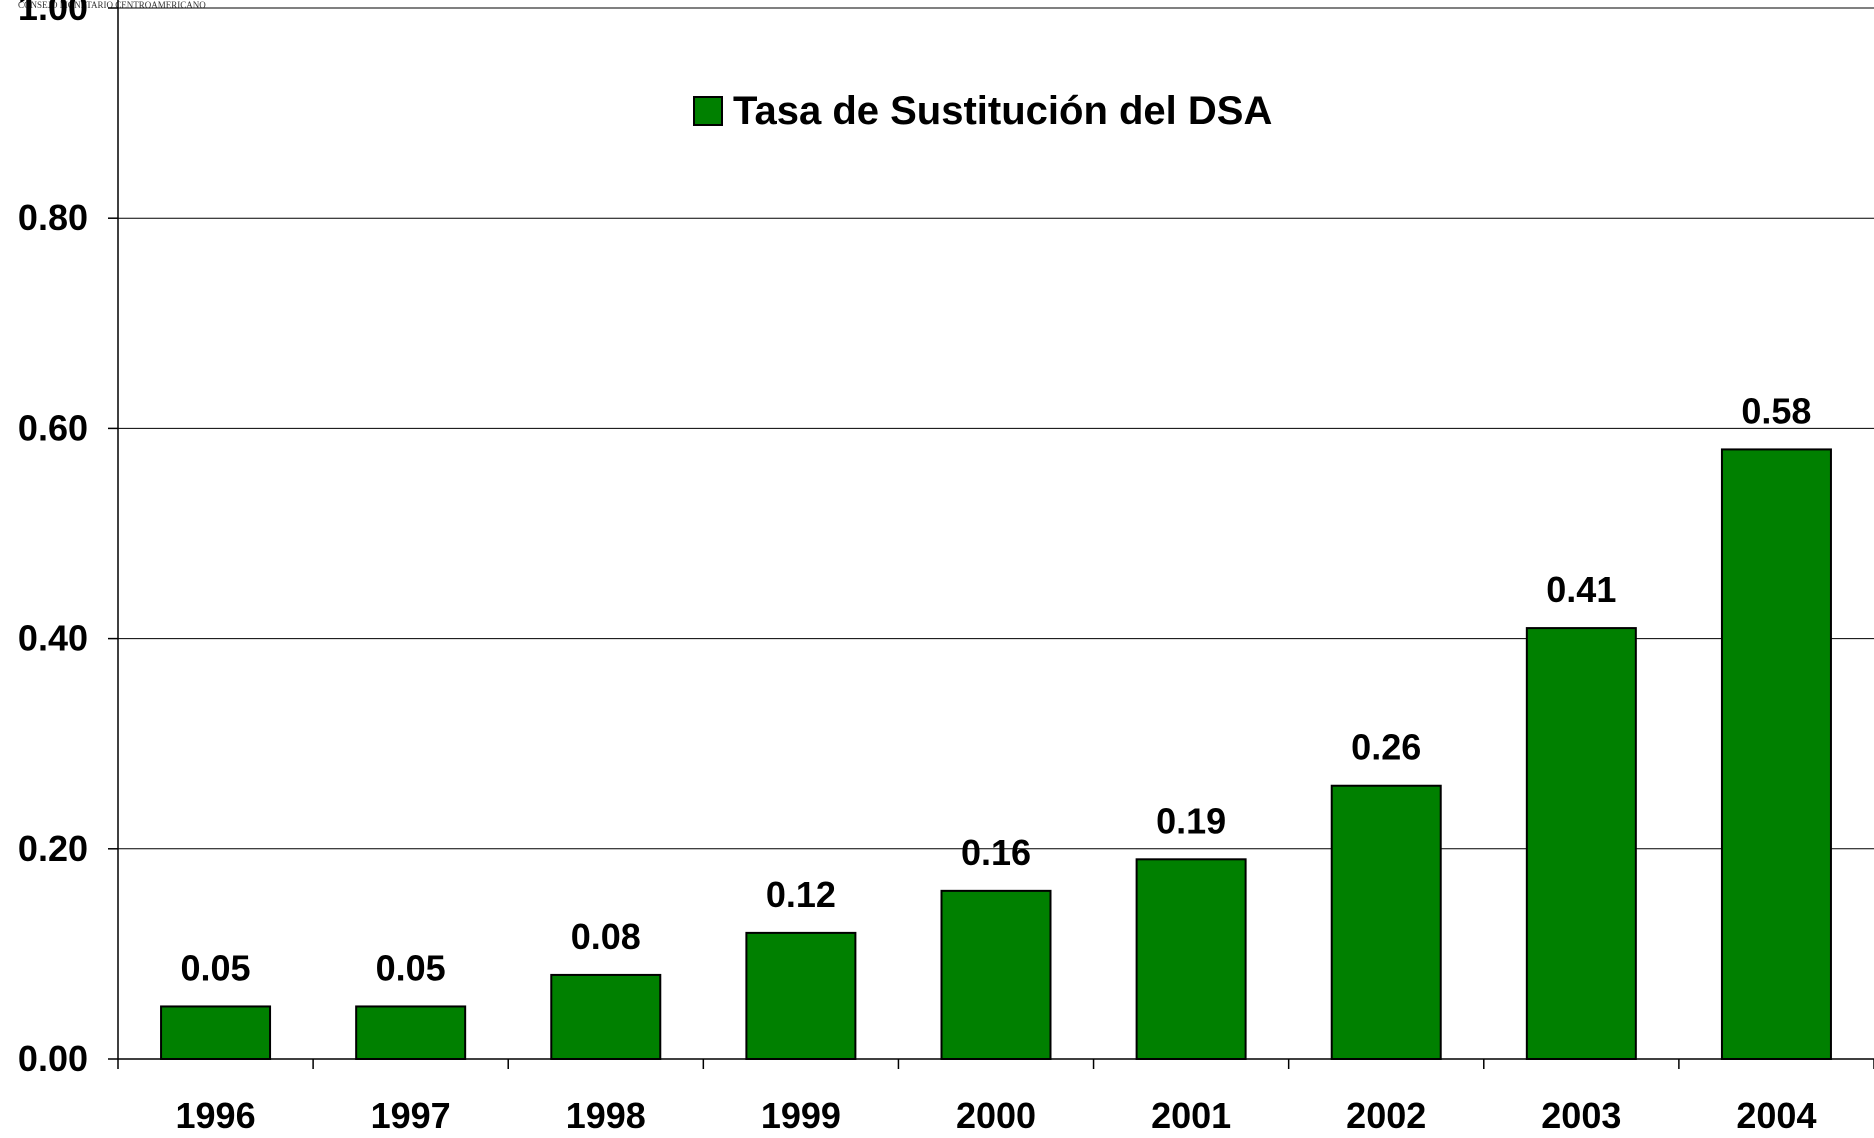 The width and height of the screenshot is (1874, 1138). Describe the element at coordinates (53, 427) in the screenshot. I see `y-tick-label: 0.60` at that location.